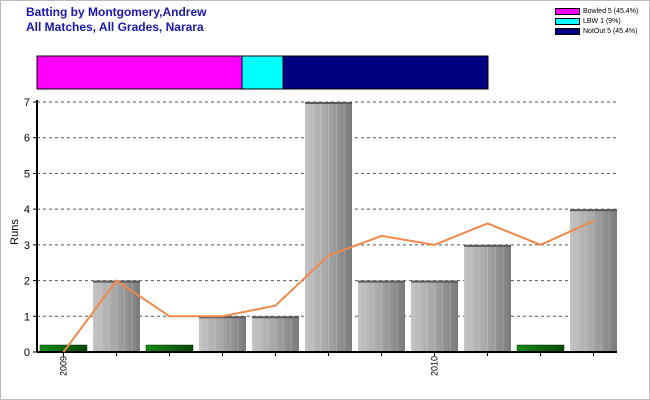 This screenshot has height=400, width=650. What do you see at coordinates (27, 317) in the screenshot?
I see `y-tick-label: 1` at bounding box center [27, 317].